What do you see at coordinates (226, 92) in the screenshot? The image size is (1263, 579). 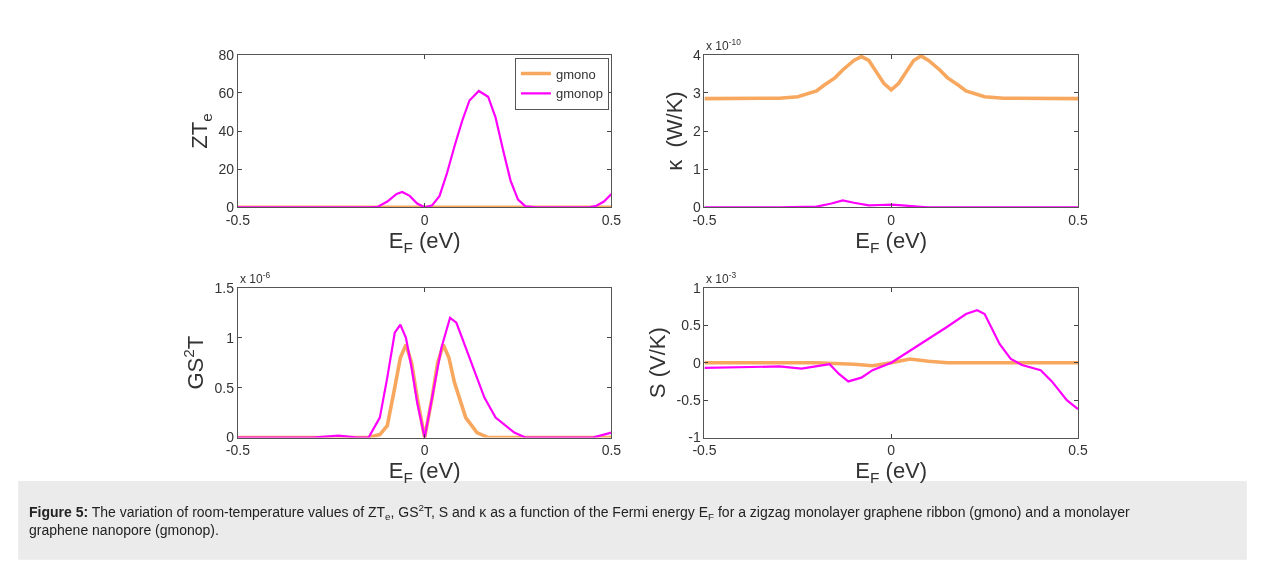 I see `y-tick-label: 60` at bounding box center [226, 92].